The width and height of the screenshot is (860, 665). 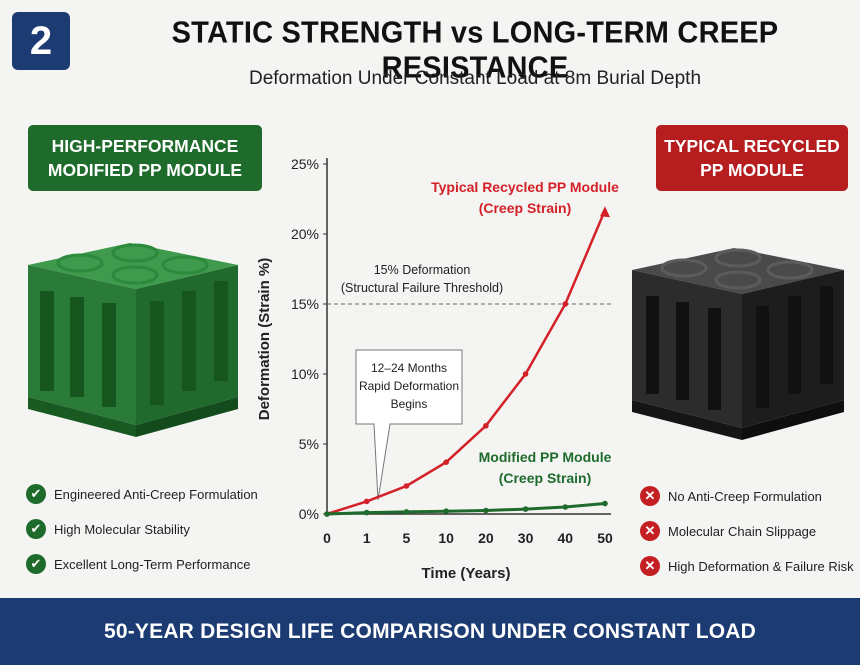 What do you see at coordinates (133, 340) in the screenshot?
I see `green-module-image` at bounding box center [133, 340].